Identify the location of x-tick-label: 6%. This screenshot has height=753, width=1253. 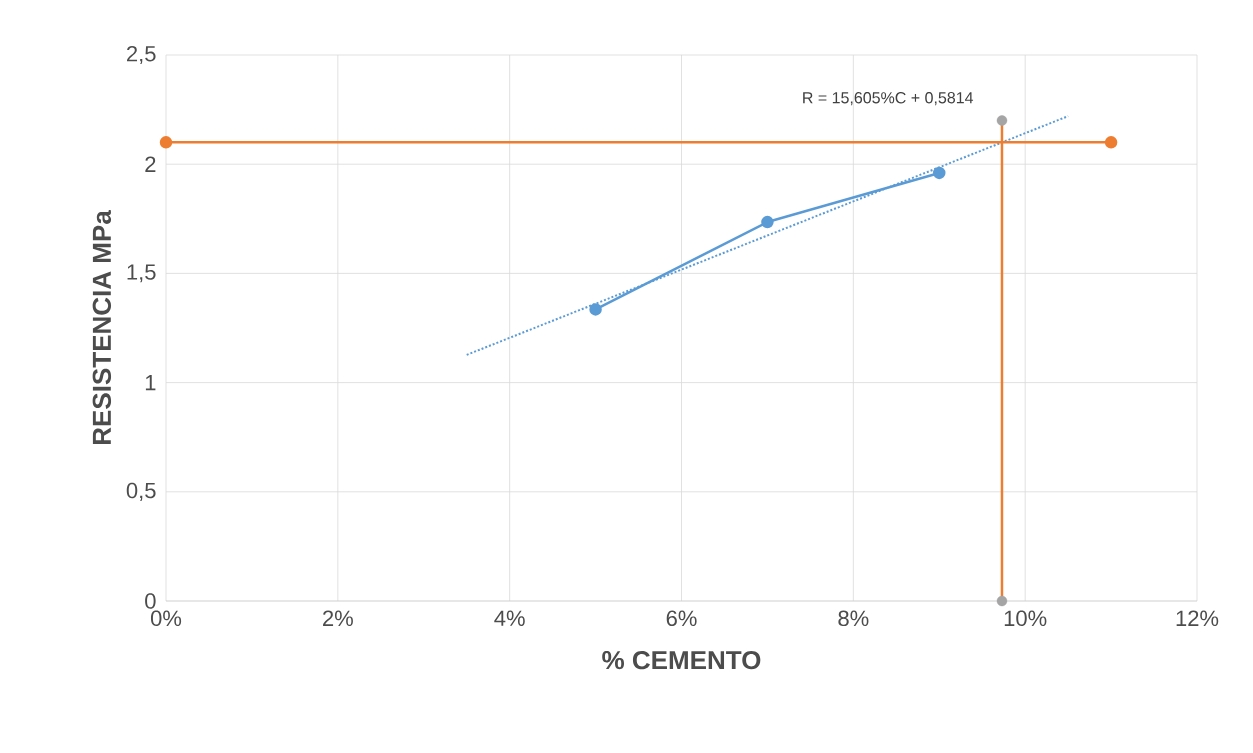
(681, 618).